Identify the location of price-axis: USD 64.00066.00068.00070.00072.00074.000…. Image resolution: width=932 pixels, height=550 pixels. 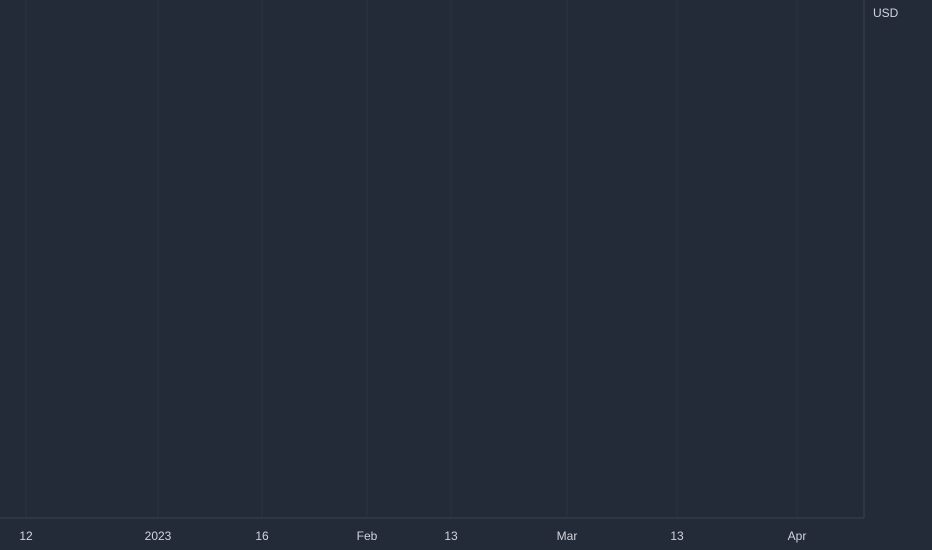
(891, 10).